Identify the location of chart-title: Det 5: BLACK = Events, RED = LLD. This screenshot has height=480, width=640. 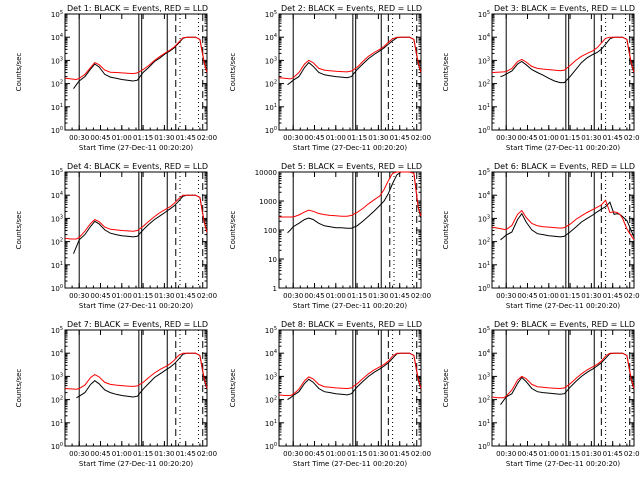
(351, 166).